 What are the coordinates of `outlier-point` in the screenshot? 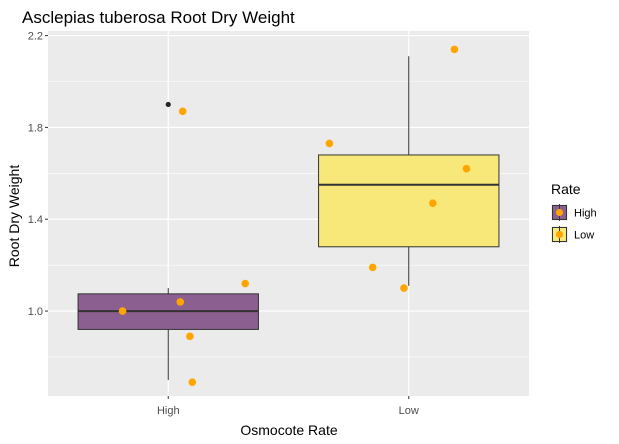 It's located at (168, 104).